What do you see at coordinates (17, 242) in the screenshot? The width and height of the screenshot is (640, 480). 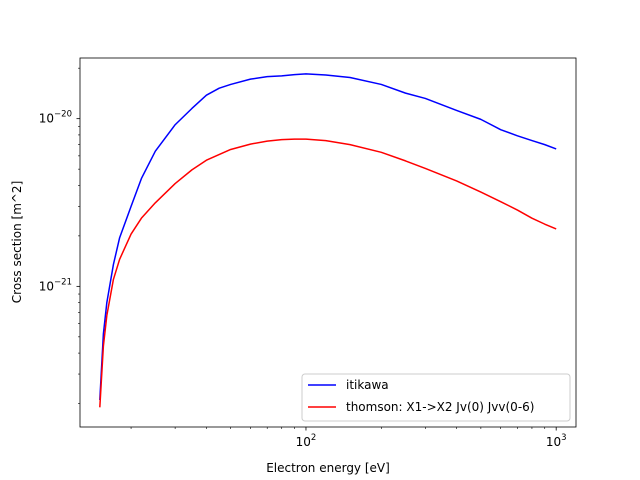 I see `y-axis-label: Cross section [m^2]` at bounding box center [17, 242].